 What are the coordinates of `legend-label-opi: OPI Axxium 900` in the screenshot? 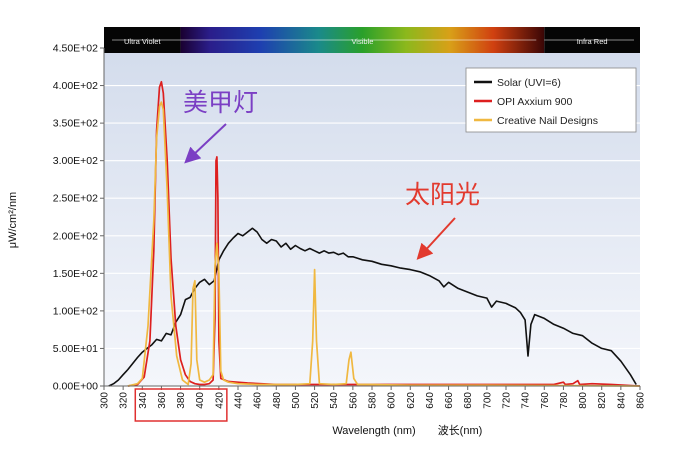 It's located at (534, 102).